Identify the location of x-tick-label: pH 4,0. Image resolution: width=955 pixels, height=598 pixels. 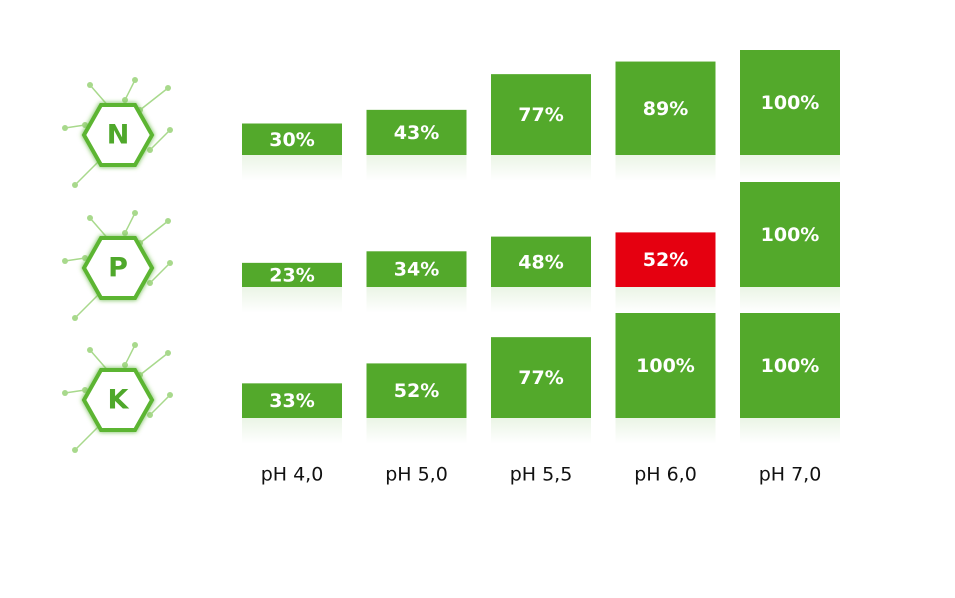
(292, 475).